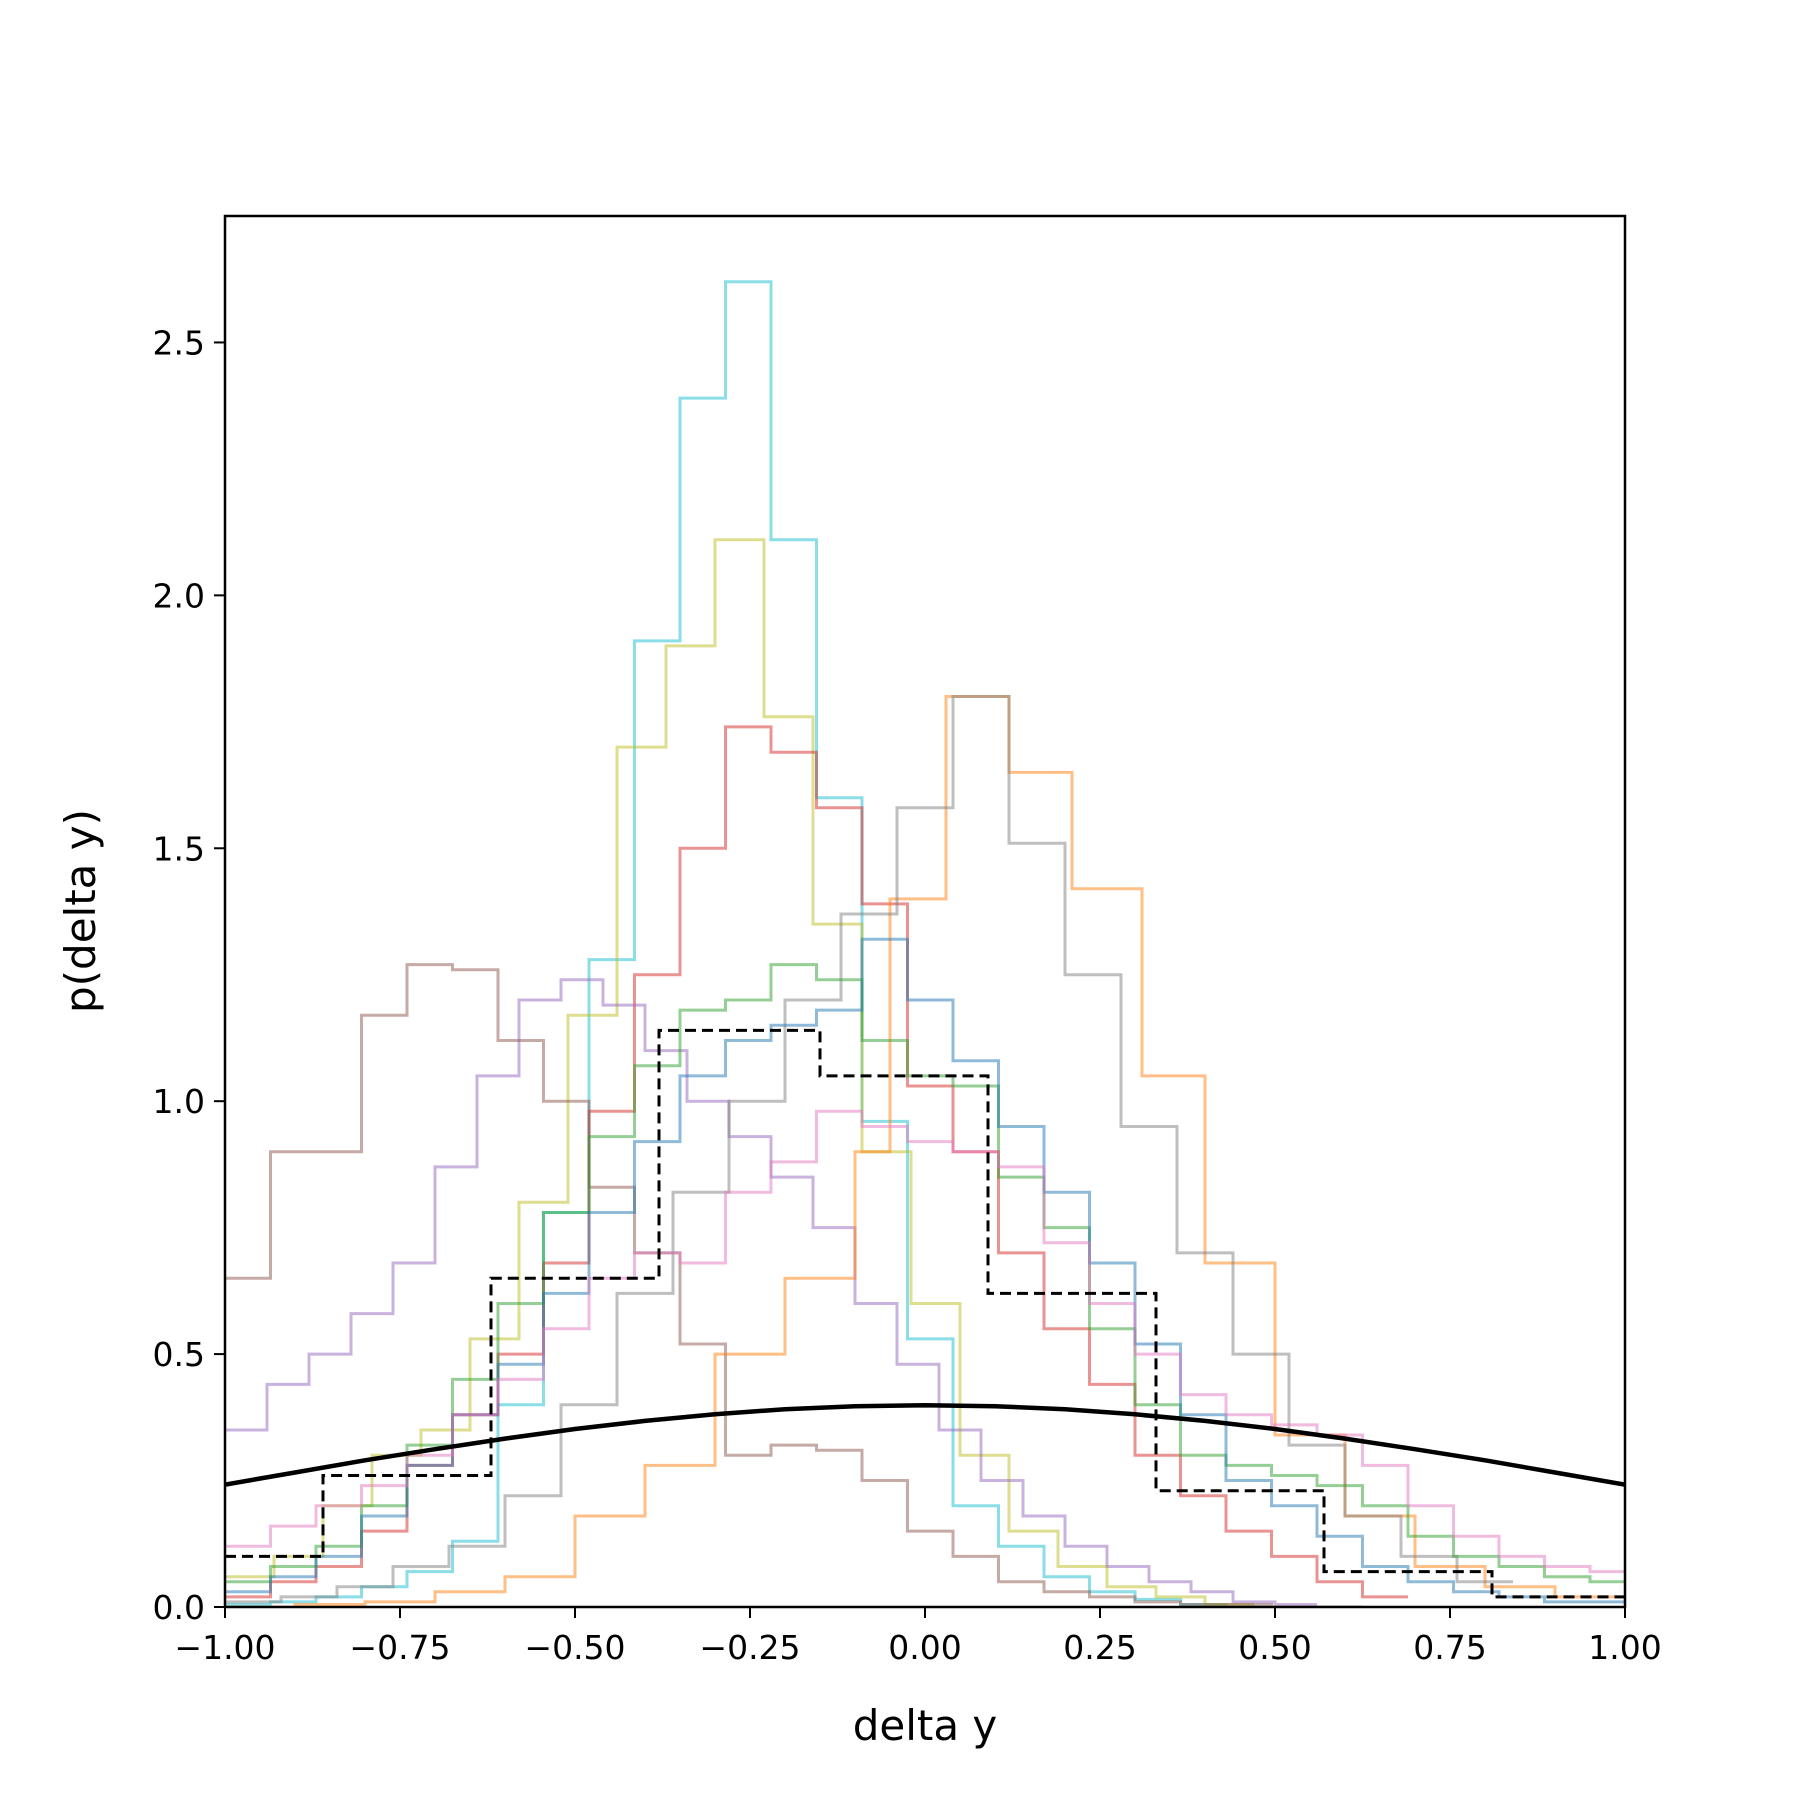 The height and width of the screenshot is (1800, 1800). What do you see at coordinates (925, 1725) in the screenshot?
I see `x-axis-label: delta y` at bounding box center [925, 1725].